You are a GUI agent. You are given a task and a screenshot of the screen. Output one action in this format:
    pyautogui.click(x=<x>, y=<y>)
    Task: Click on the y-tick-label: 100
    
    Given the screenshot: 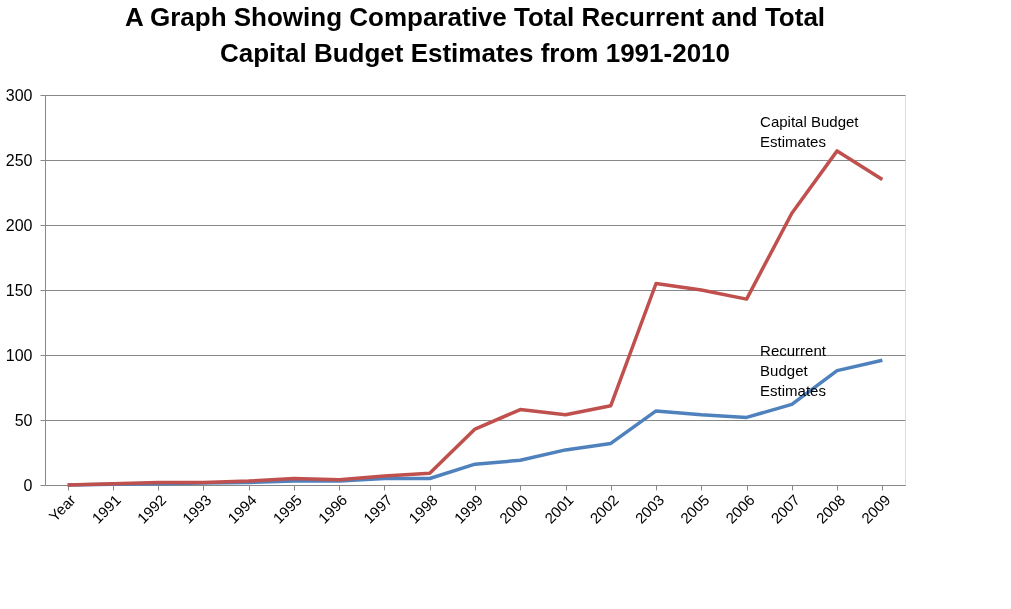 What is the action you would take?
    pyautogui.click(x=19, y=355)
    